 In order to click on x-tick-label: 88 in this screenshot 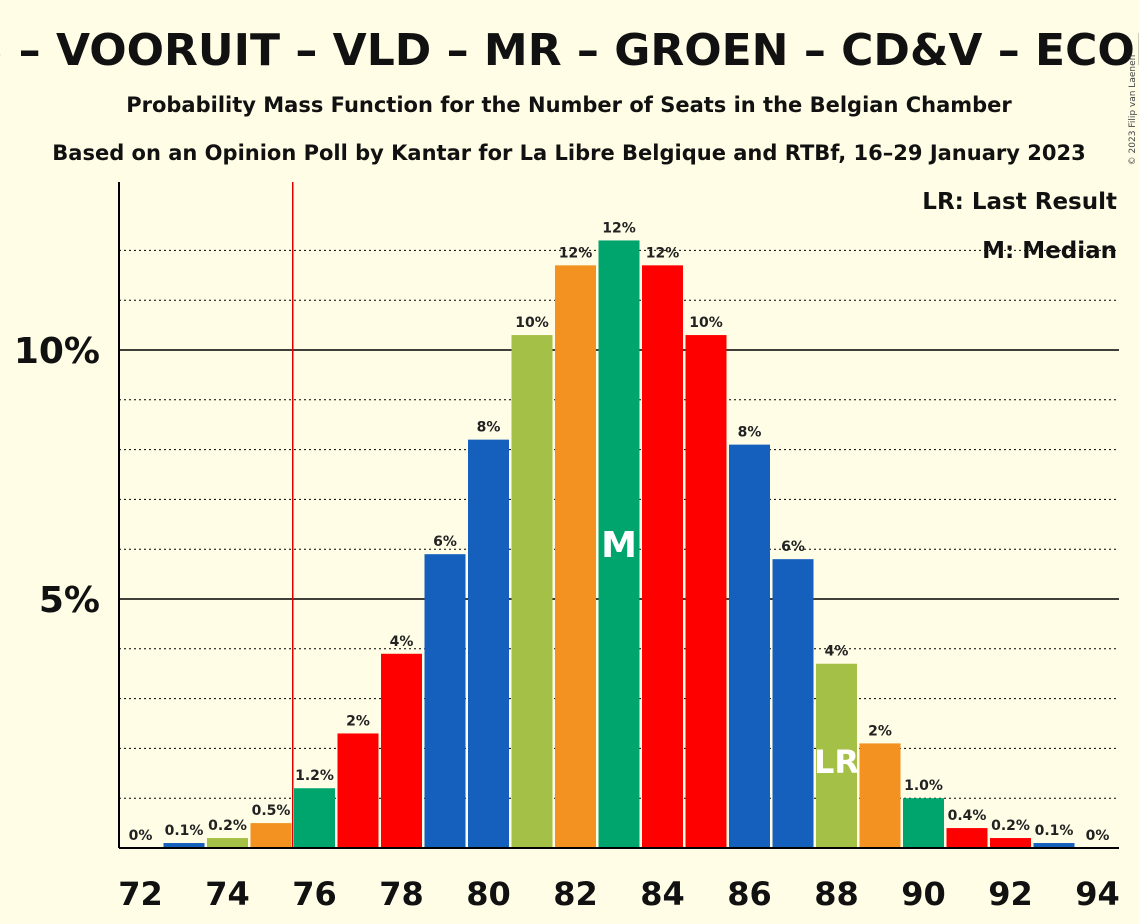, I will do `click(836, 894)`.